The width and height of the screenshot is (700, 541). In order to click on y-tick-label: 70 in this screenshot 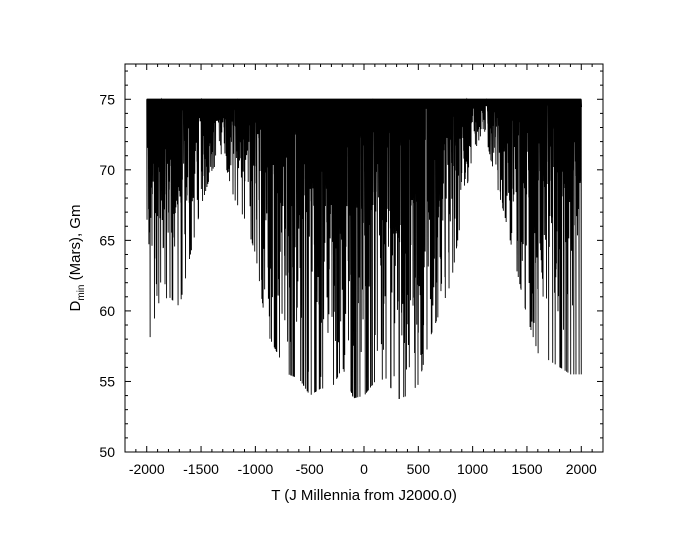, I will do `click(107, 170)`.